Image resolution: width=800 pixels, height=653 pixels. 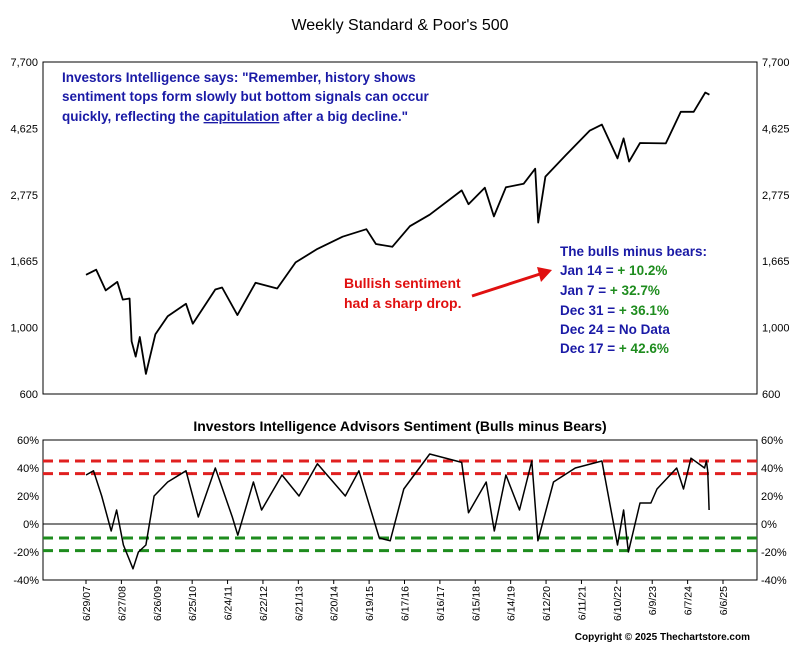 What do you see at coordinates (133, 116) in the screenshot?
I see `quote-line-3-start: quickly, reflecting the` at bounding box center [133, 116].